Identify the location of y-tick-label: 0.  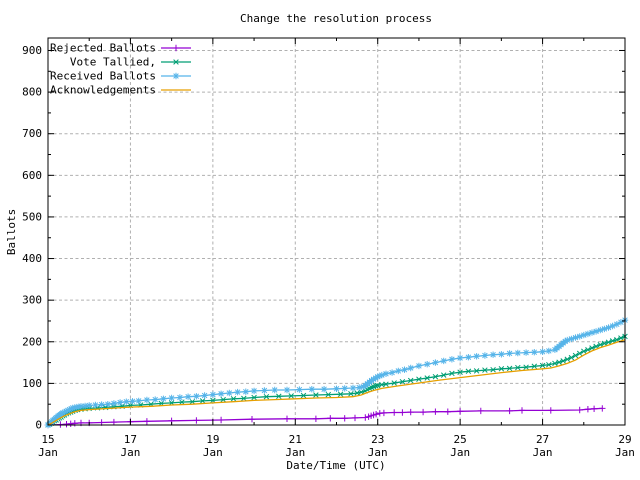
(38, 425).